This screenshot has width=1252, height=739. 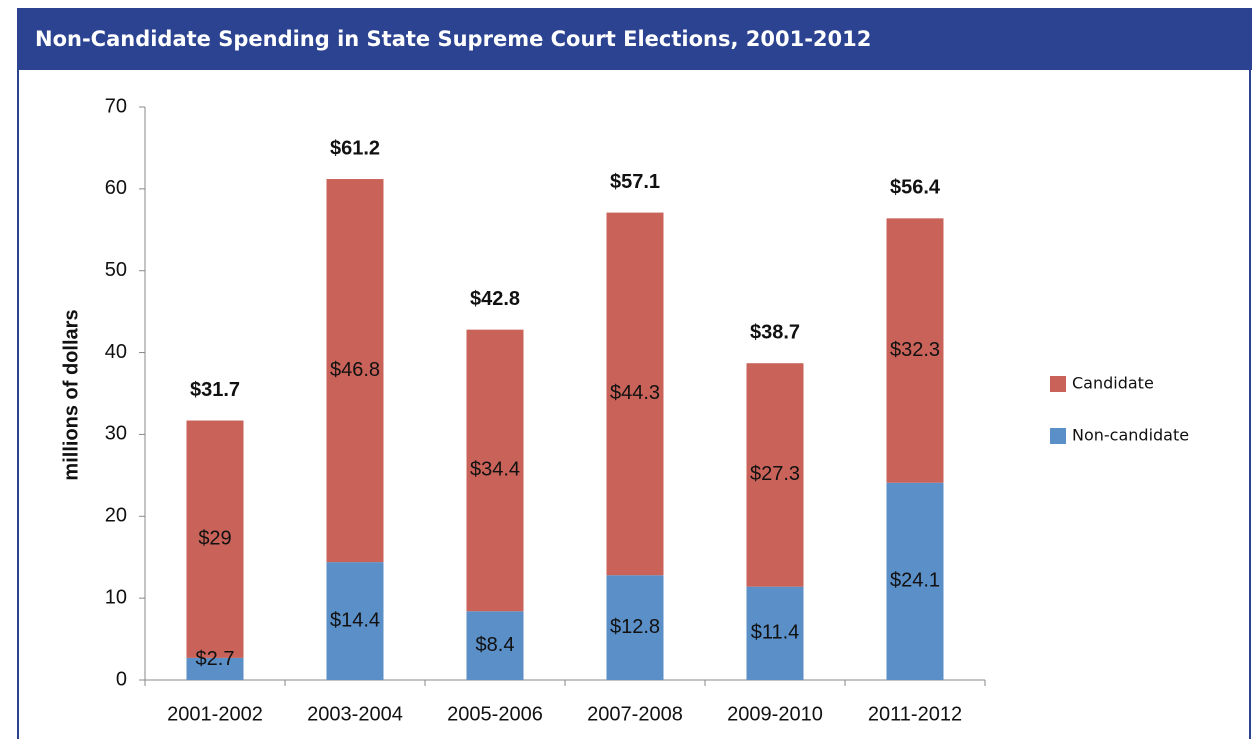 I want to click on total-label: $57.1, so click(x=635, y=182).